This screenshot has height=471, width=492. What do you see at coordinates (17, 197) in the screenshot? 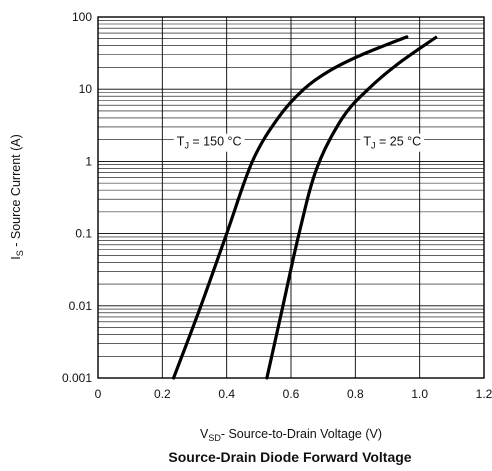
I see `y-axis-label: IS - Source Current (A)` at bounding box center [17, 197].